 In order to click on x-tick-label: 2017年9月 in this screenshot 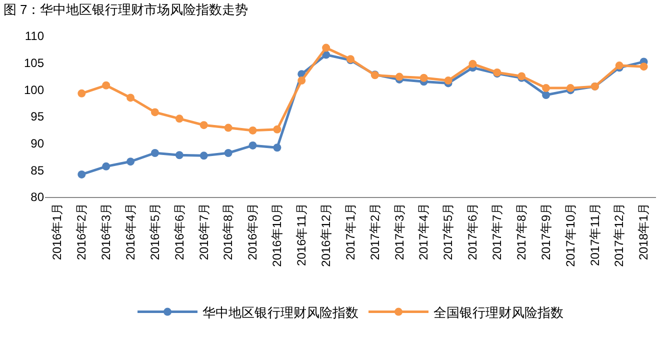, I will do `click(545, 231)`.